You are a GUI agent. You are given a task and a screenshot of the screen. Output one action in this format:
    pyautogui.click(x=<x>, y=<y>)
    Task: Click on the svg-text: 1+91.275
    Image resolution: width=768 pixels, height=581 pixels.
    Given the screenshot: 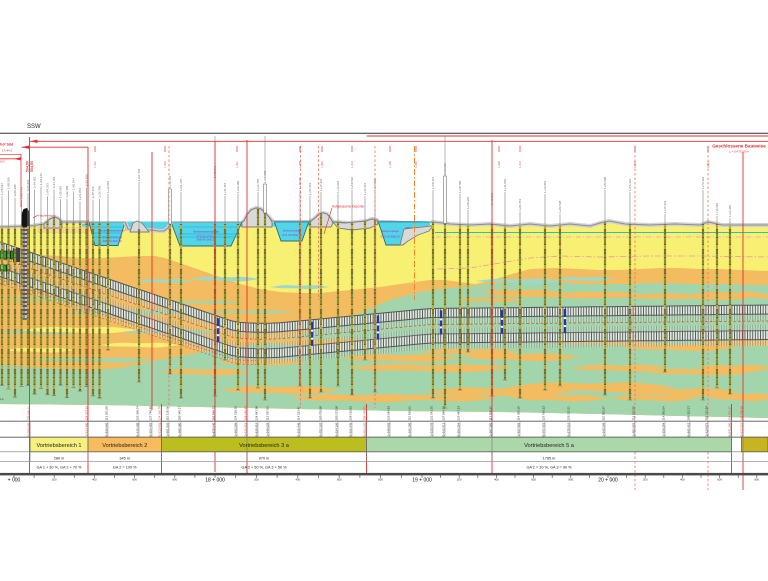 What is the action you would take?
    pyautogui.click(x=181, y=184)
    